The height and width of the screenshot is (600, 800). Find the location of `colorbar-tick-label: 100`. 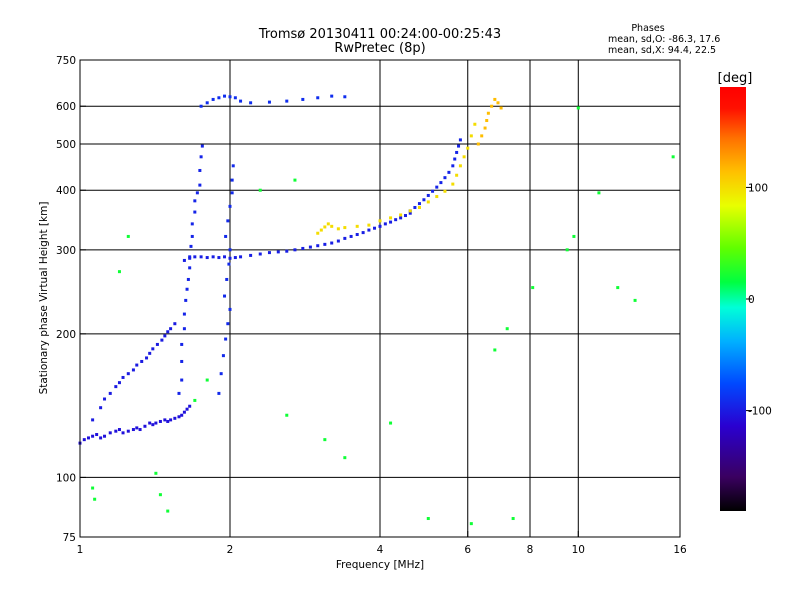

colorbar-tick-label: 100 is located at coordinates (758, 188).